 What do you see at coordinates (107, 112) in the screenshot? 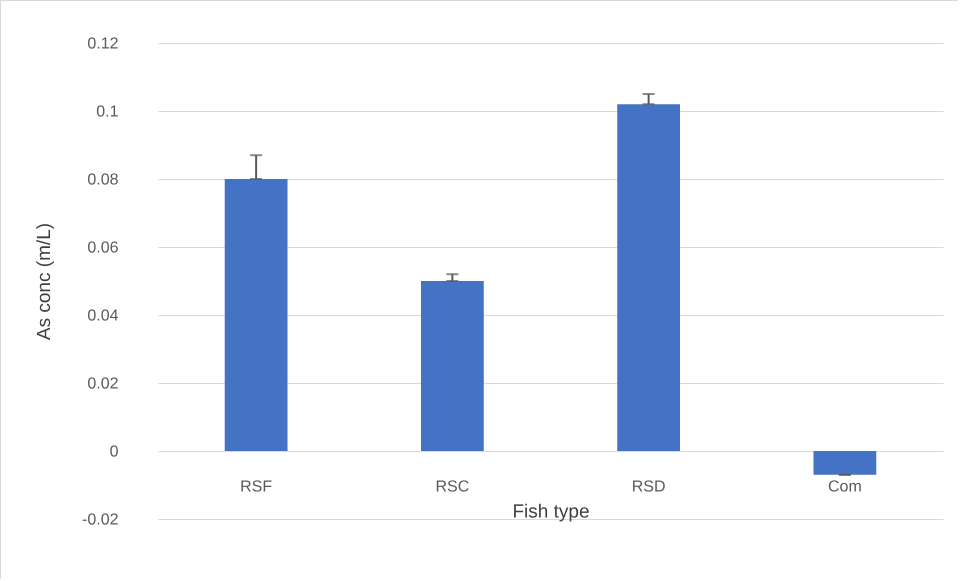
I see `y-tick-label: 0.1` at bounding box center [107, 112].